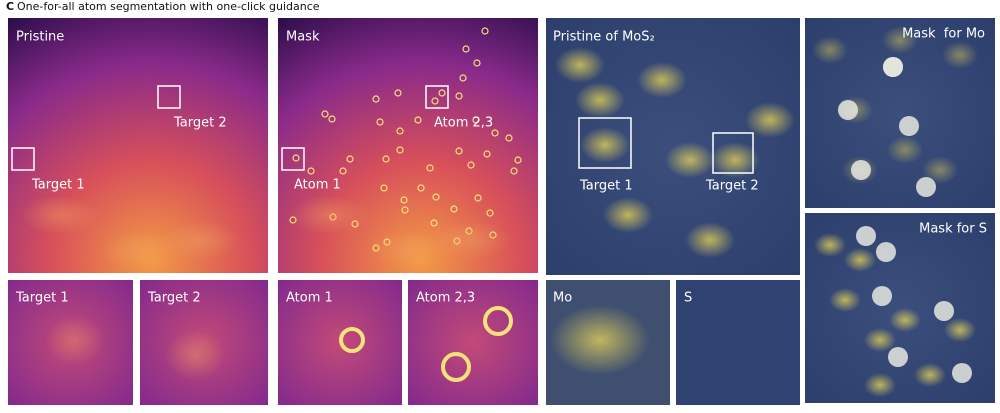 The width and height of the screenshot is (1000, 413). I want to click on crop-title: Target 1, so click(42, 298).